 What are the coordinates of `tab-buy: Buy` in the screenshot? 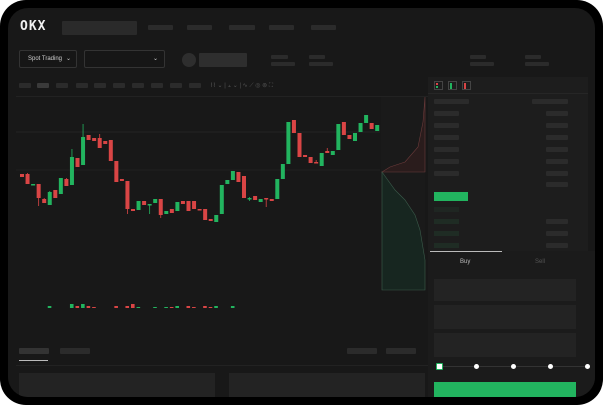 It's located at (465, 262).